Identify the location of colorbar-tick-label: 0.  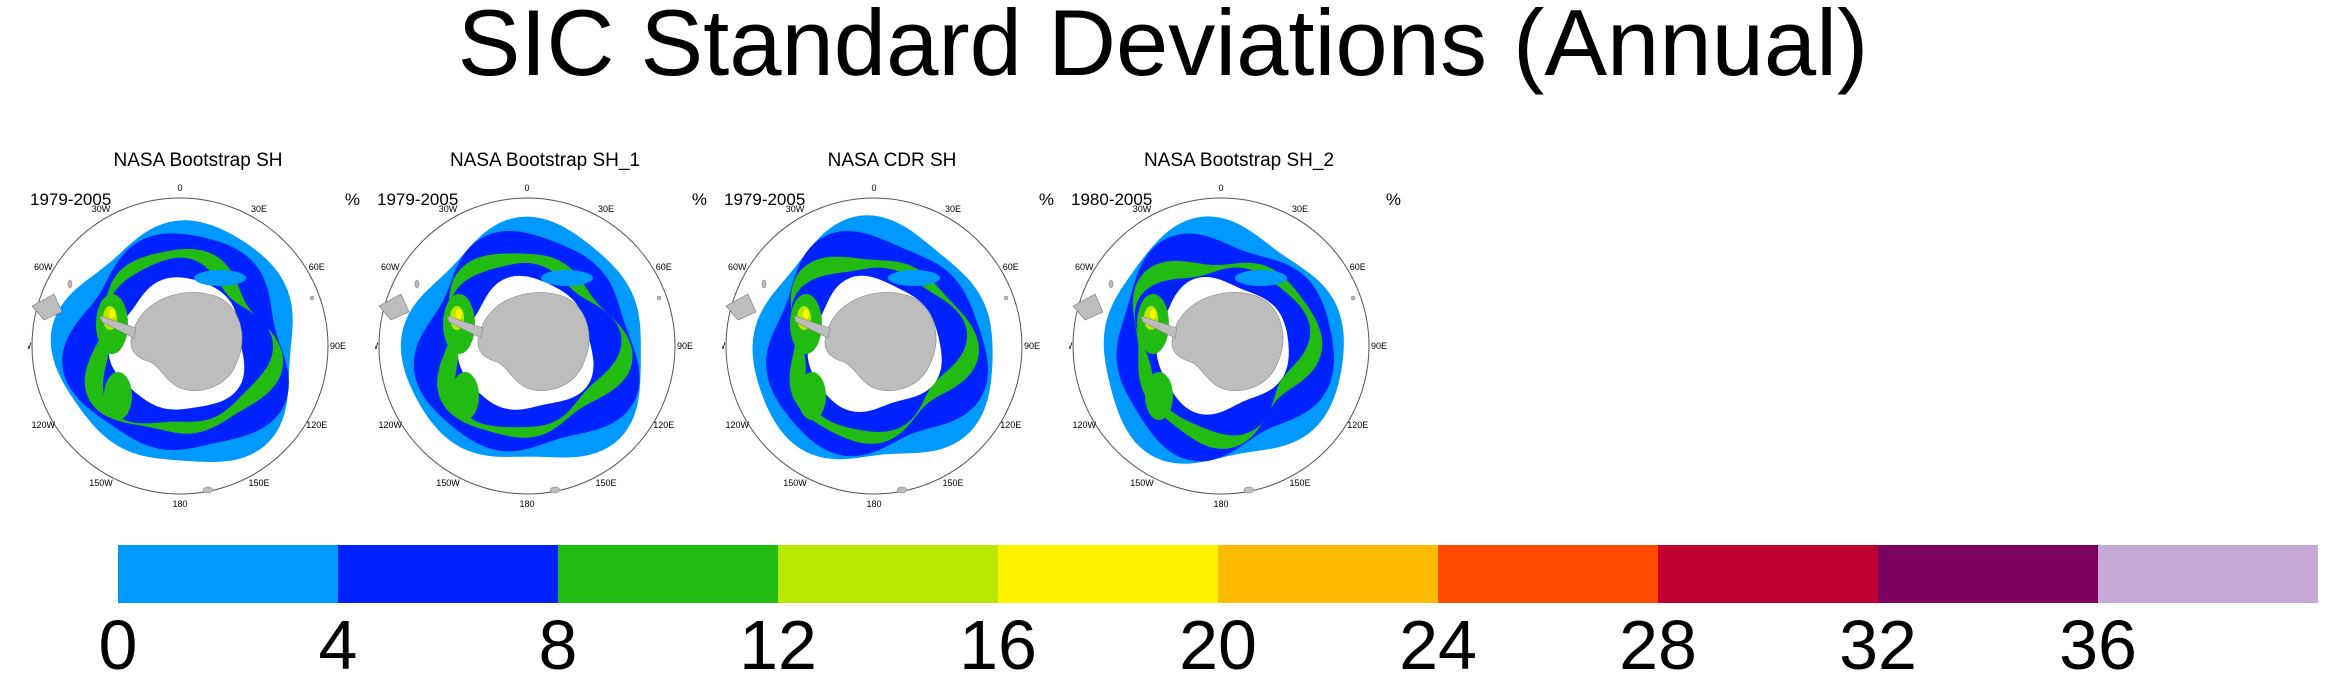
(118, 645).